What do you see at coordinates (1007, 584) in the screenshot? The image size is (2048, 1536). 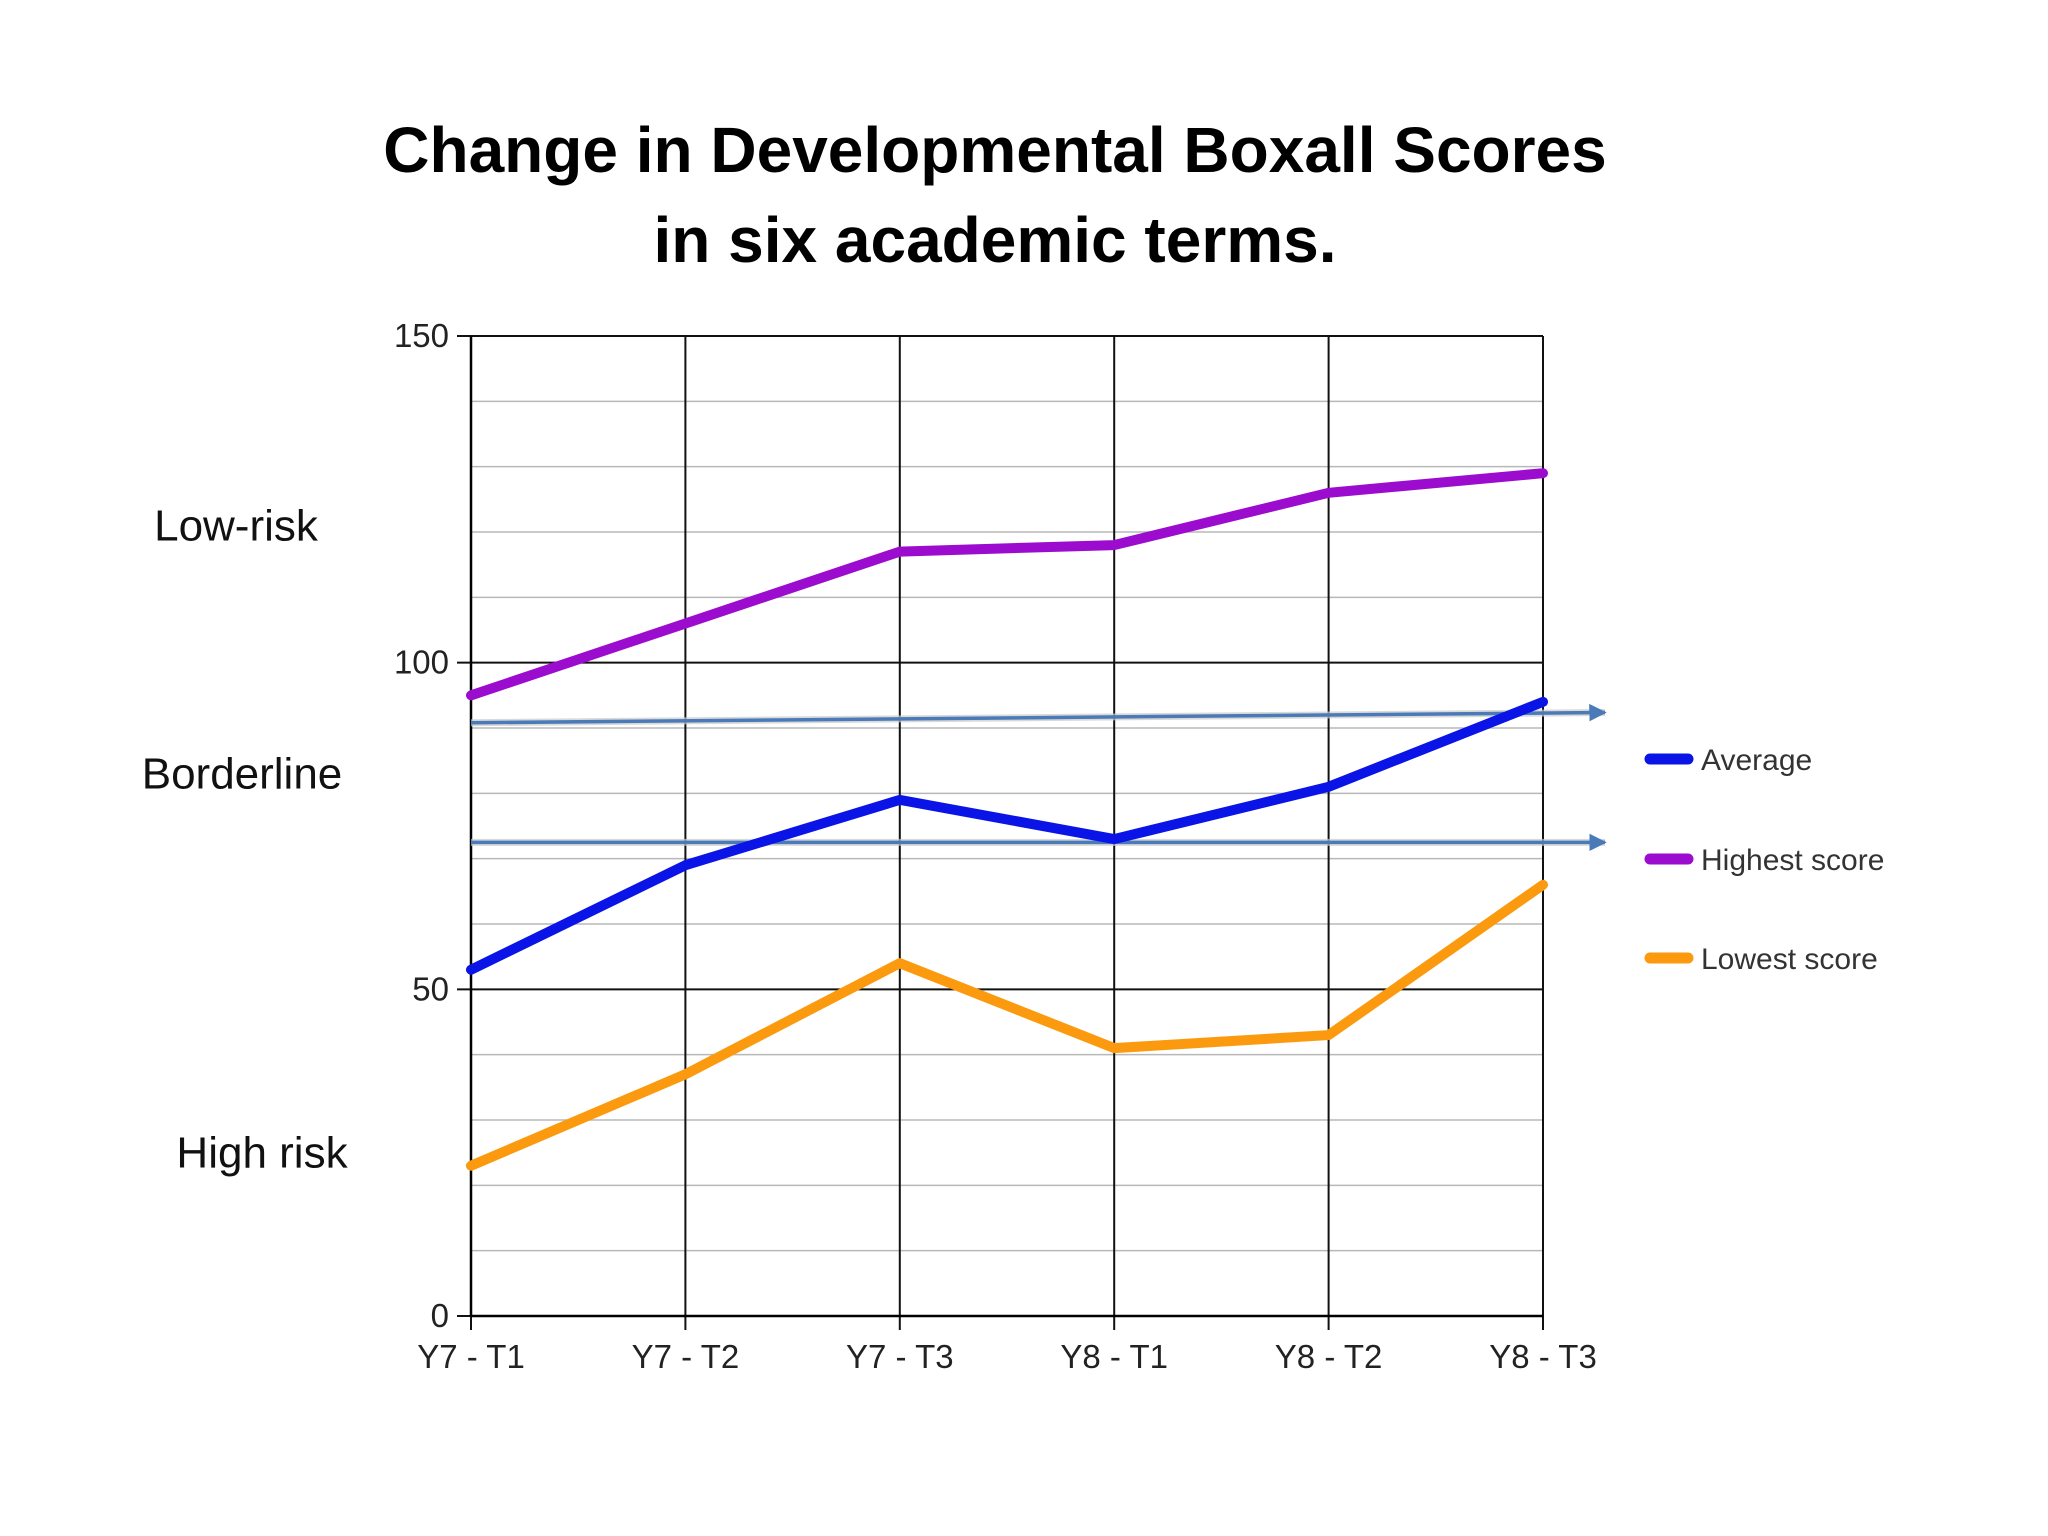 I see `series-line-highest-score` at bounding box center [1007, 584].